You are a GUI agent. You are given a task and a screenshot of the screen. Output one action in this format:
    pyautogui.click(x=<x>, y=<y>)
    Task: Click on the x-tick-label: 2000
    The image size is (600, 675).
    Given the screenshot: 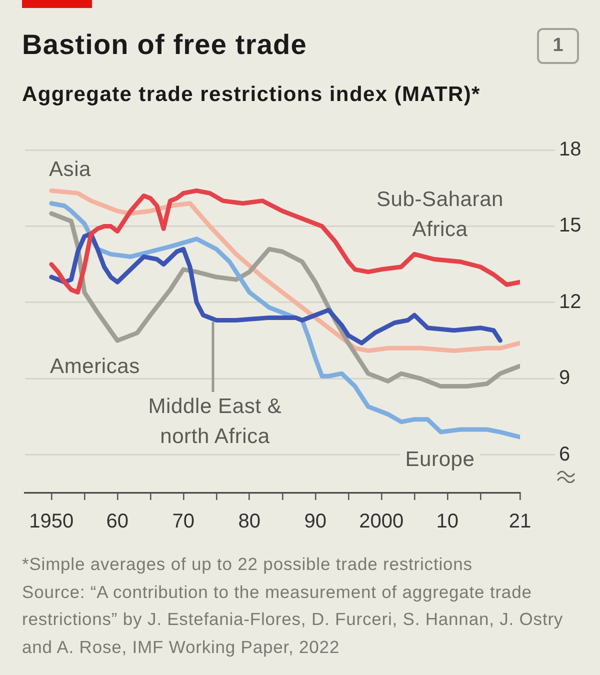 What is the action you would take?
    pyautogui.click(x=381, y=521)
    